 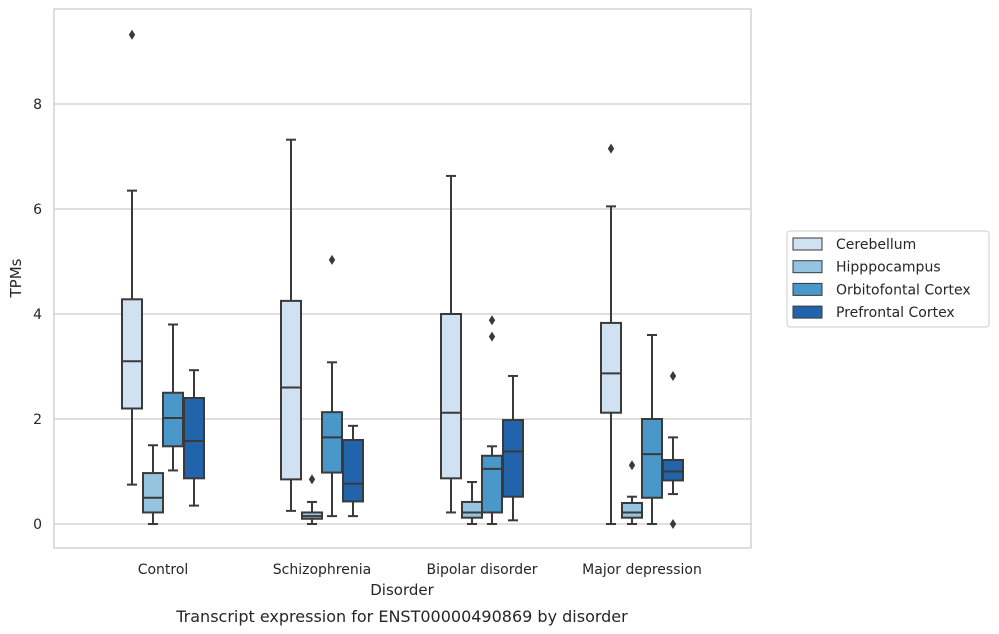 What do you see at coordinates (876, 245) in the screenshot?
I see `legend-label: Cerebellum` at bounding box center [876, 245].